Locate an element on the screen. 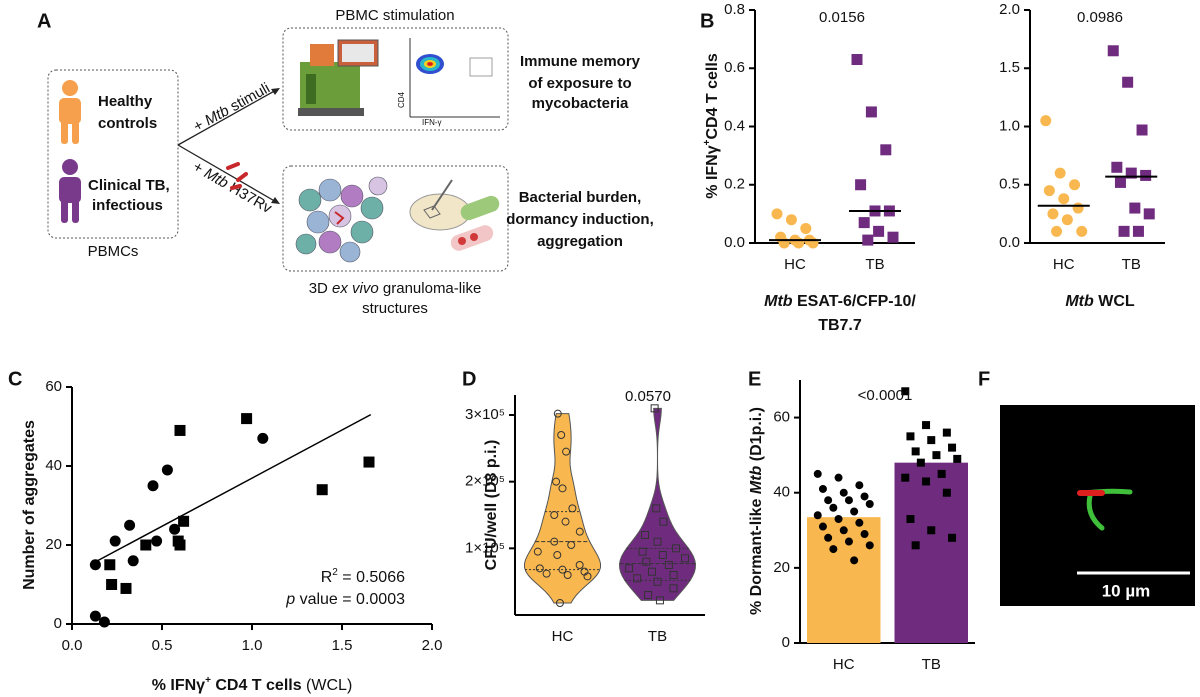 This screenshot has width=1200, height=697. x-tick-label: 1.0 is located at coordinates (252, 645).